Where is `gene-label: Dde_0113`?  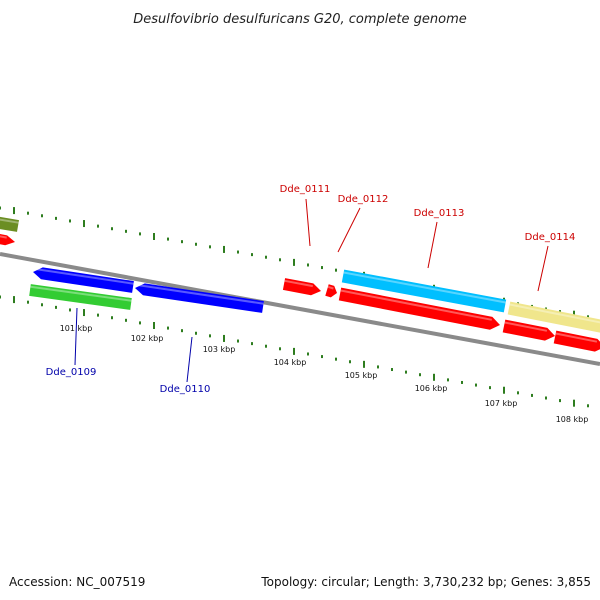
gene-label: Dde_0113 is located at coordinates (439, 213).